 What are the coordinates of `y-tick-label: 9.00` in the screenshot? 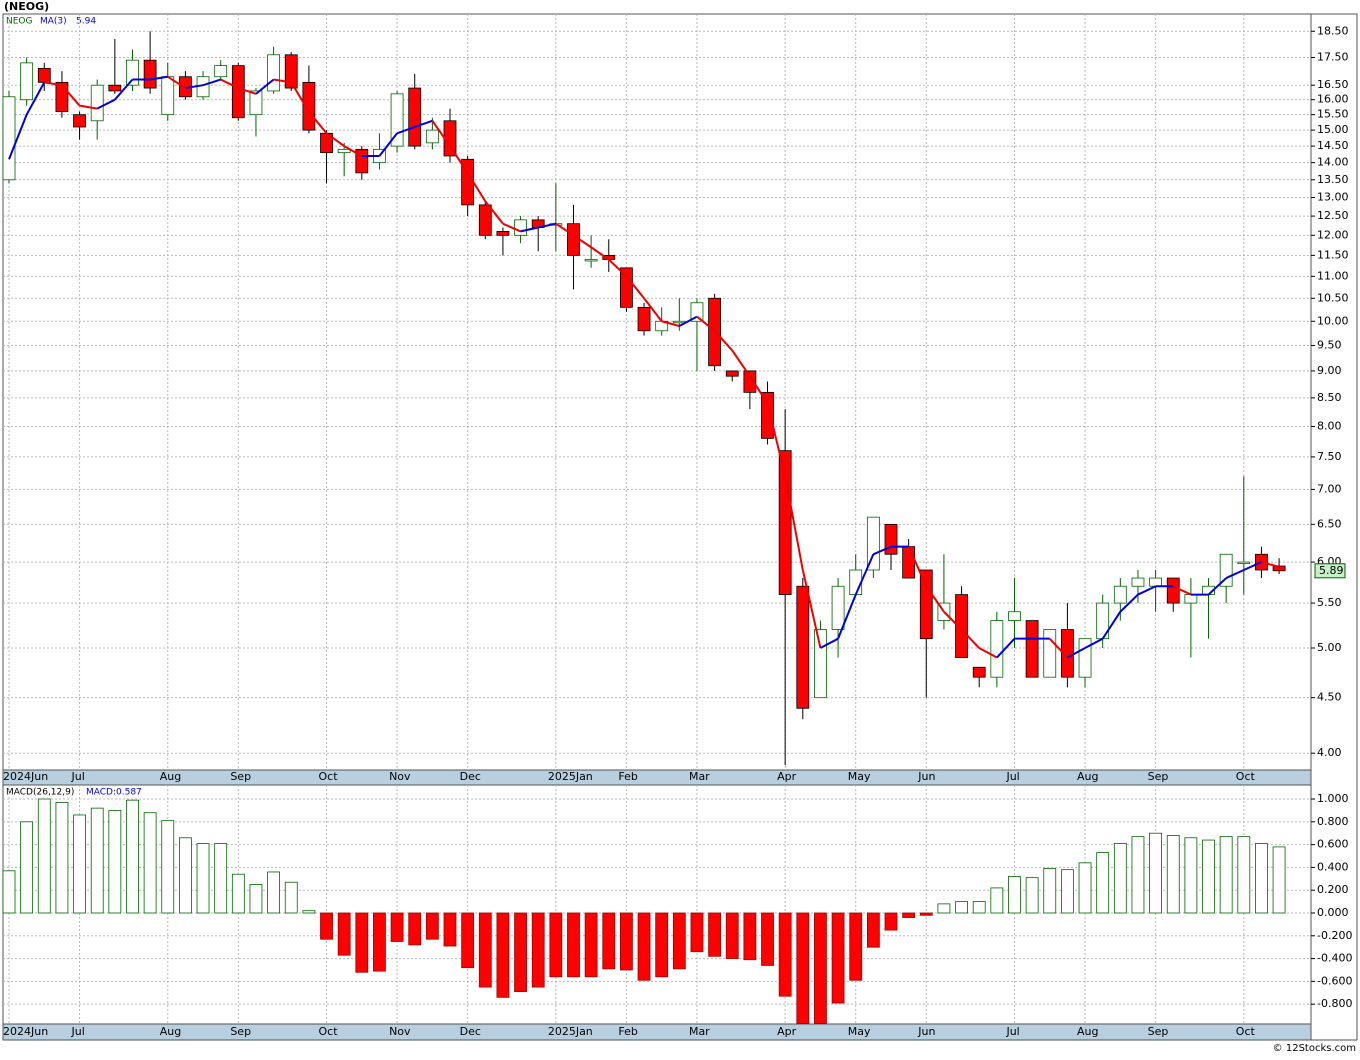 It's located at (1329, 370).